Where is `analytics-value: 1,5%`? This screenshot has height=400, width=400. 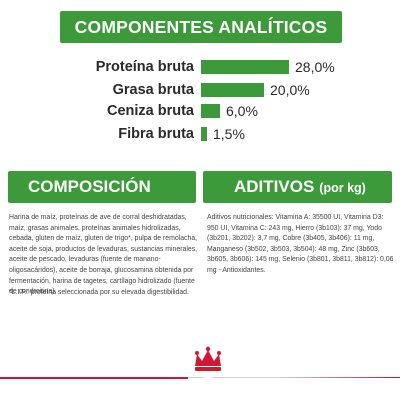
analytics-value: 1,5% is located at coordinates (229, 134).